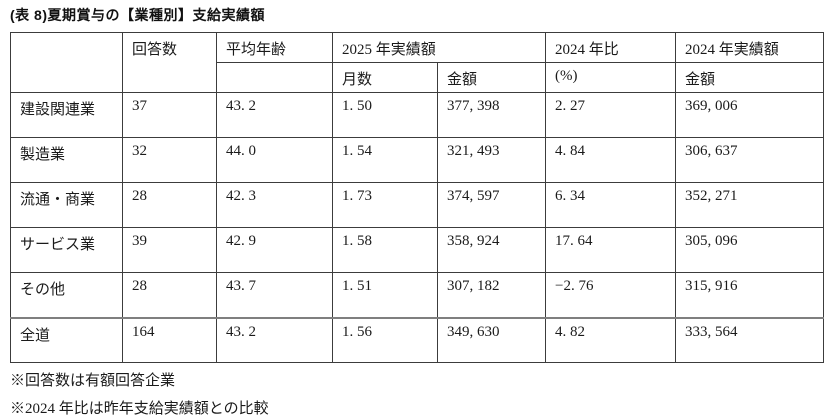 The height and width of the screenshot is (416, 827). Describe the element at coordinates (491, 295) in the screenshot. I see `cell-amount-2025: 307, 182` at that location.